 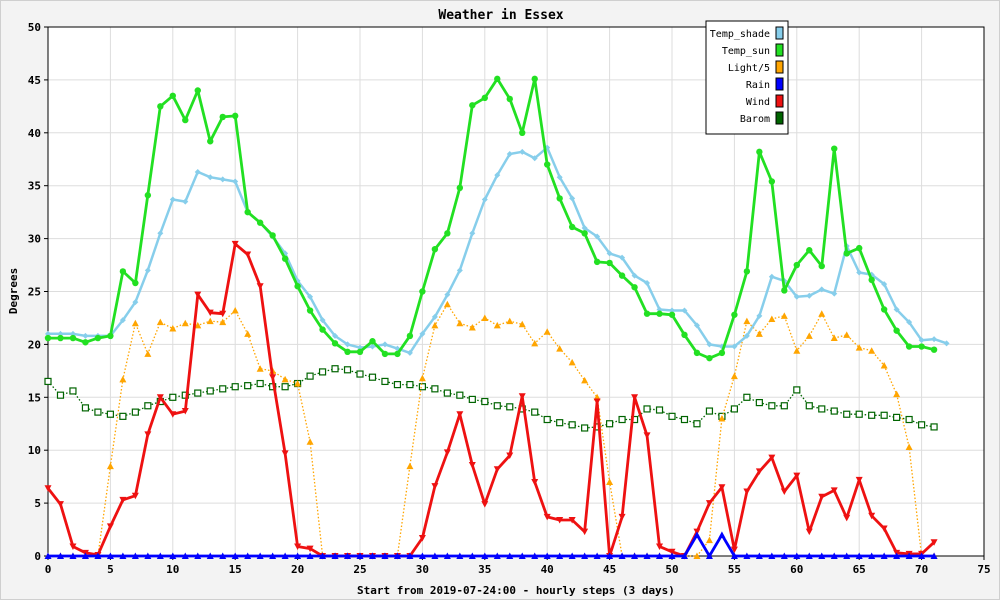 What do you see at coordinates (747, 77) in the screenshot?
I see `legend: Temp_shade Temp_sun Light/5 Rain Wind Barom` at bounding box center [747, 77].